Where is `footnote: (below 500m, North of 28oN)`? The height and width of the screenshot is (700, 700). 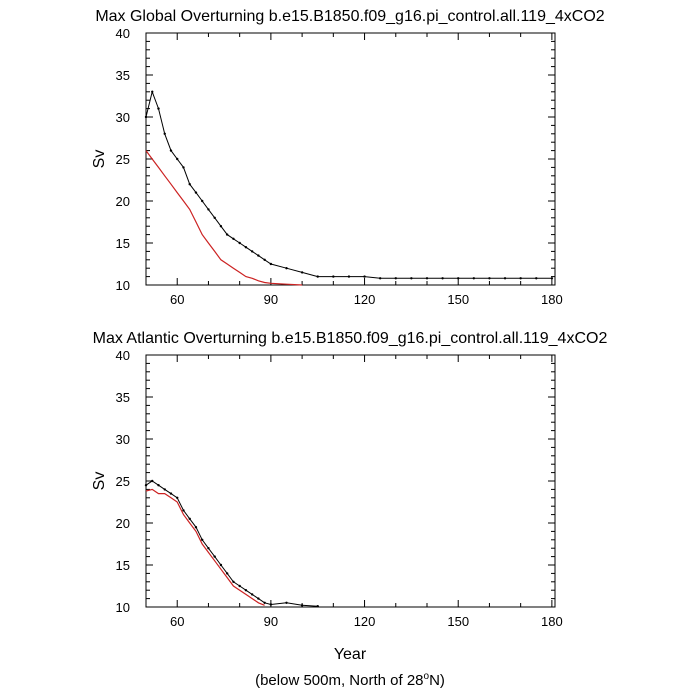 footnote: (below 500m, North of 28oN) is located at coordinates (350, 680).